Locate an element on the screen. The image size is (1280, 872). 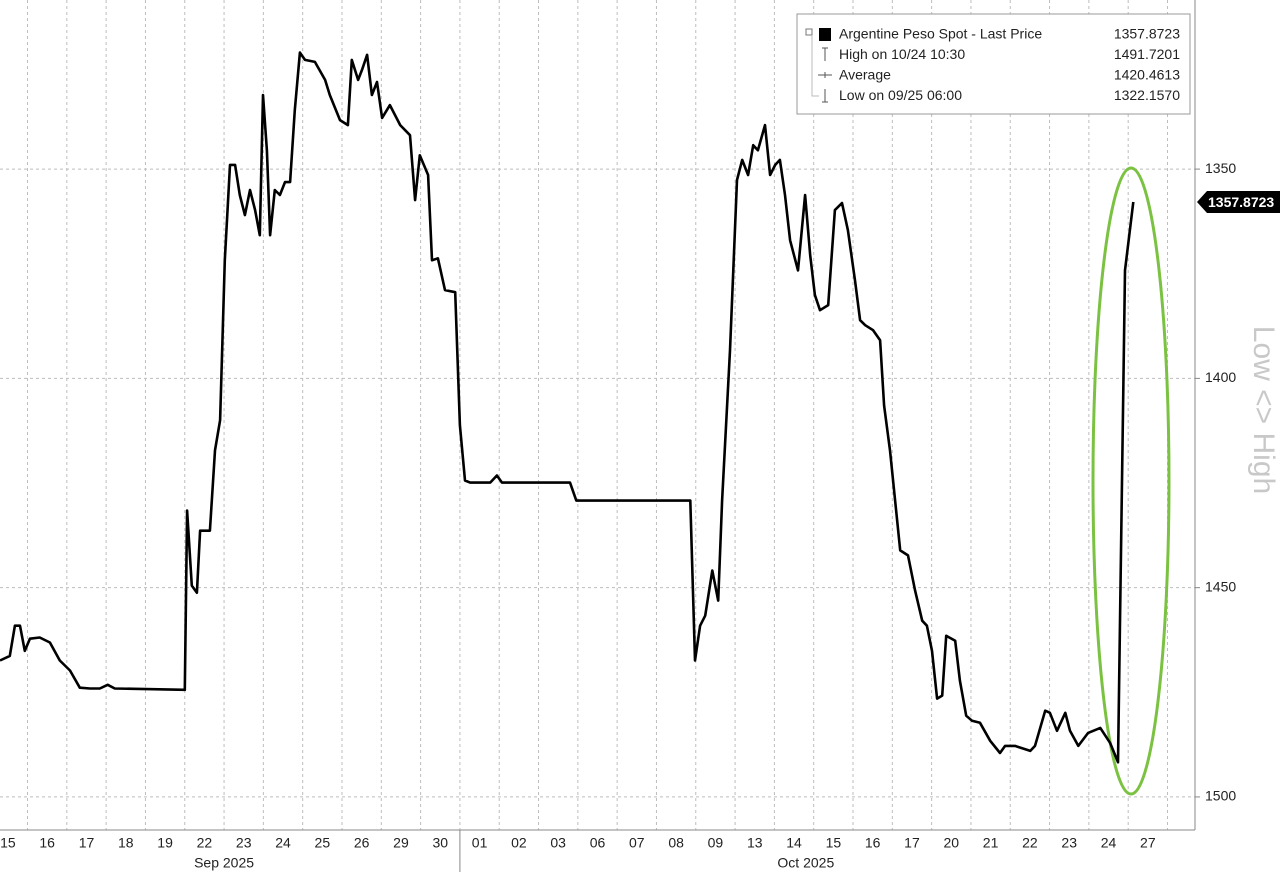
x-tick-label: 25 is located at coordinates (323, 843).